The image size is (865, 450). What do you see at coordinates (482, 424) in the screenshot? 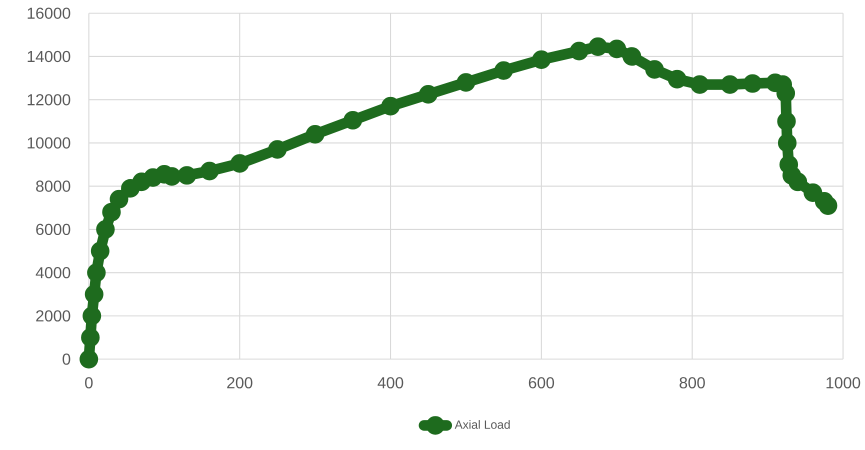
I see `legend-label: Axial Load` at bounding box center [482, 424].